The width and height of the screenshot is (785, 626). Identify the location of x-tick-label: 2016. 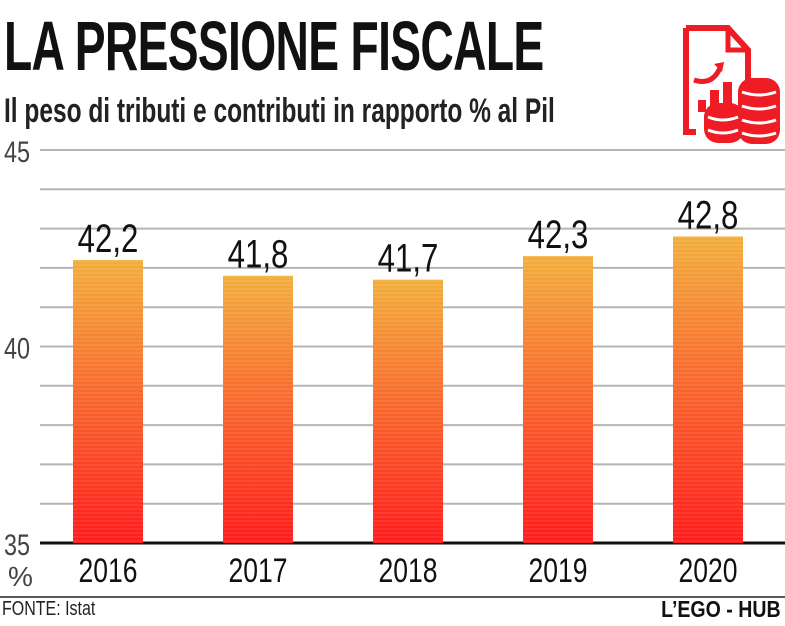
(108, 571).